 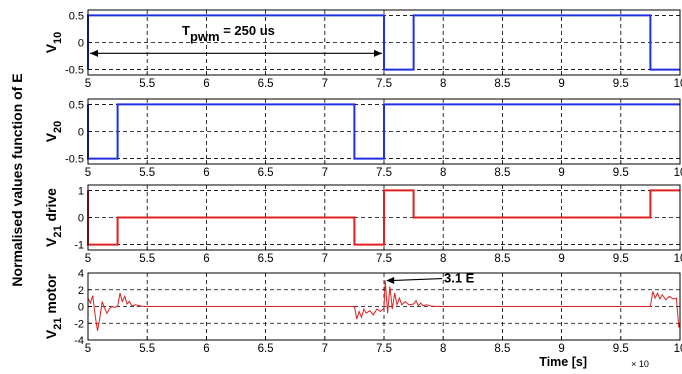 What do you see at coordinates (459, 278) in the screenshot?
I see `peak-annotation: 3.1 E` at bounding box center [459, 278].